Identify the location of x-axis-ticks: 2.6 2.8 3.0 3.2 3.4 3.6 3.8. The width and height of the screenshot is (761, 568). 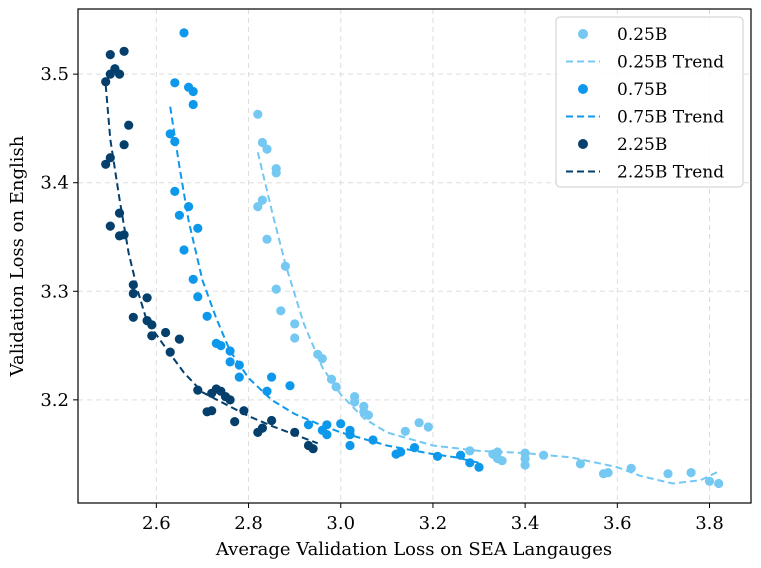
(433, 518).